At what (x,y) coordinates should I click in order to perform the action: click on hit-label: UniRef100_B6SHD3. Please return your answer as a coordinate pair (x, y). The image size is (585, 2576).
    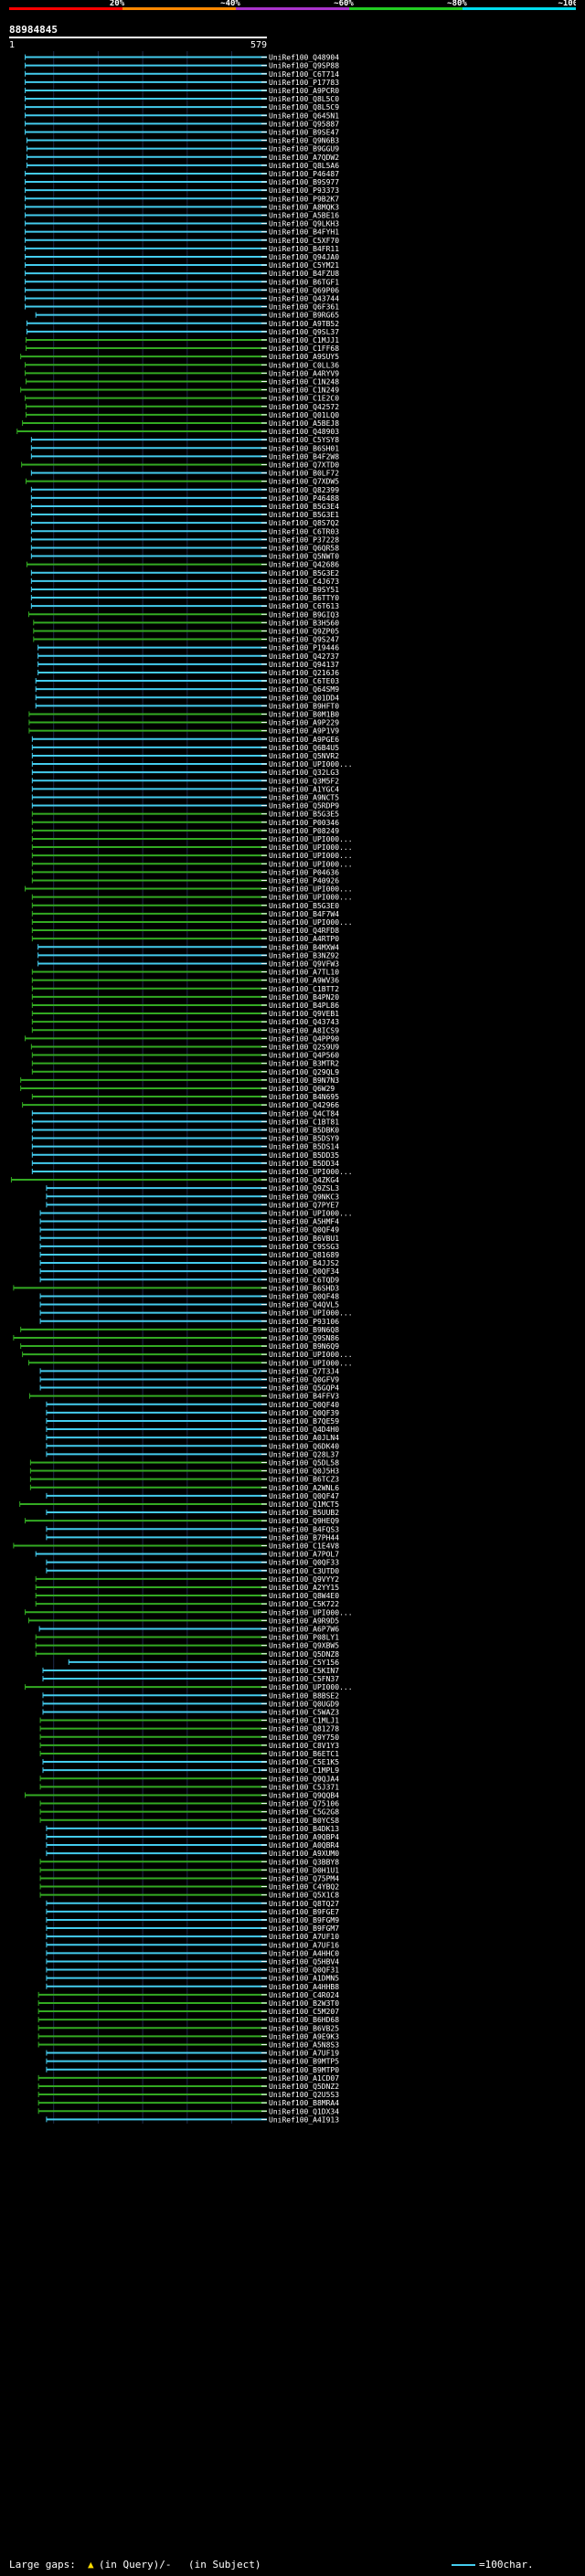
    Looking at the image, I should click on (304, 1288).